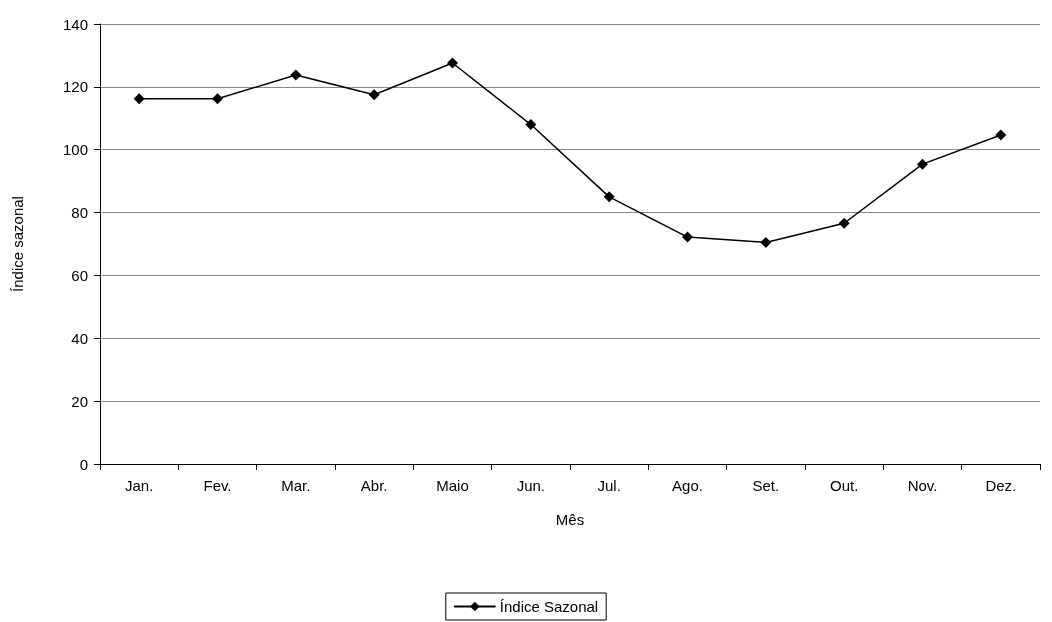  I want to click on x-tick-label: Dez., so click(1001, 485).